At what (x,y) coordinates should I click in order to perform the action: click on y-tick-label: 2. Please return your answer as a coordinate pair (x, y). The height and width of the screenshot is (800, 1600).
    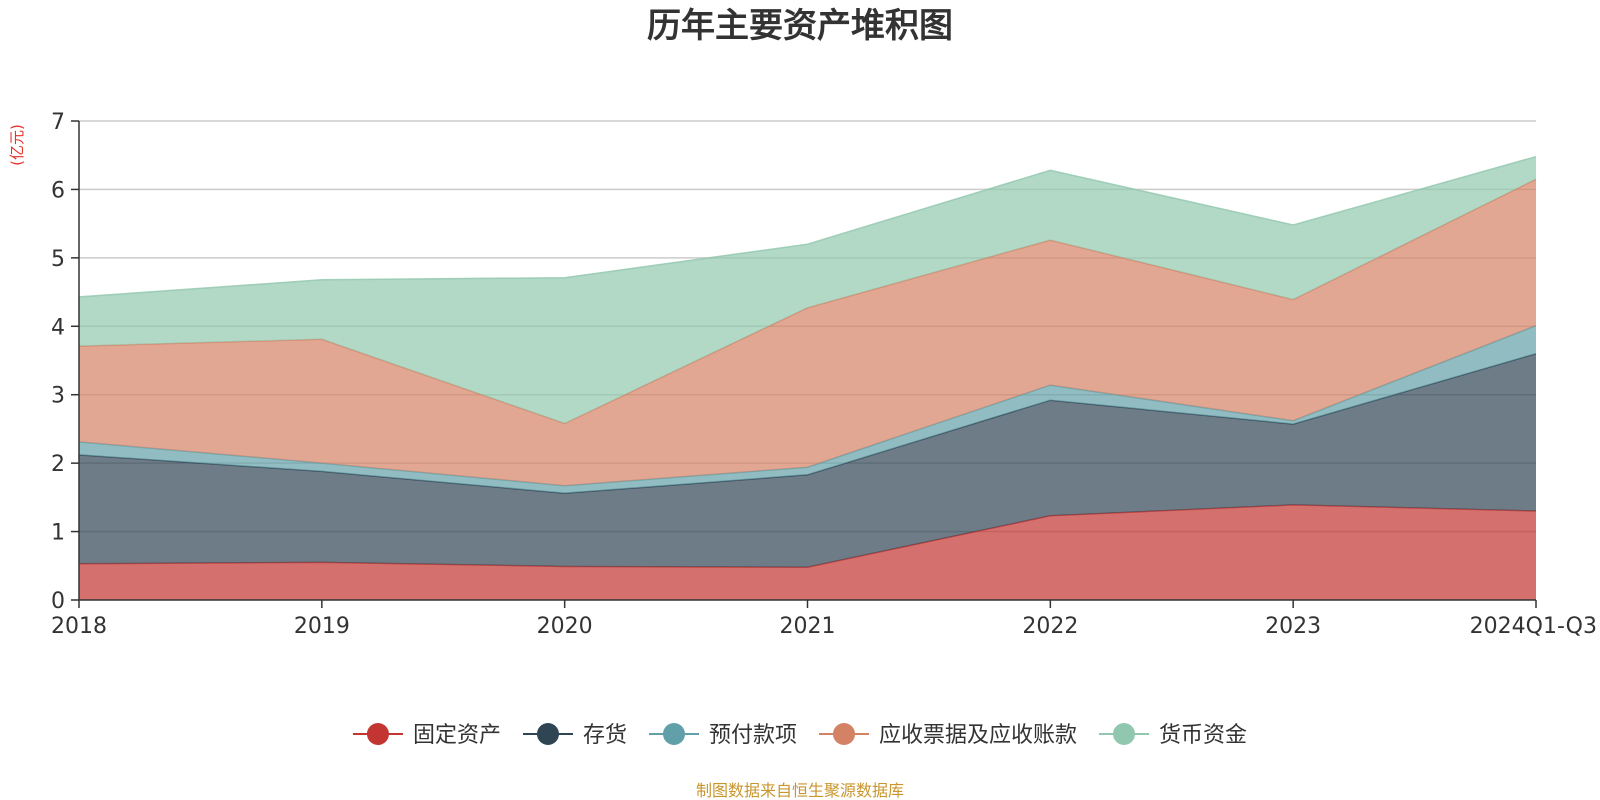
    Looking at the image, I should click on (58, 464).